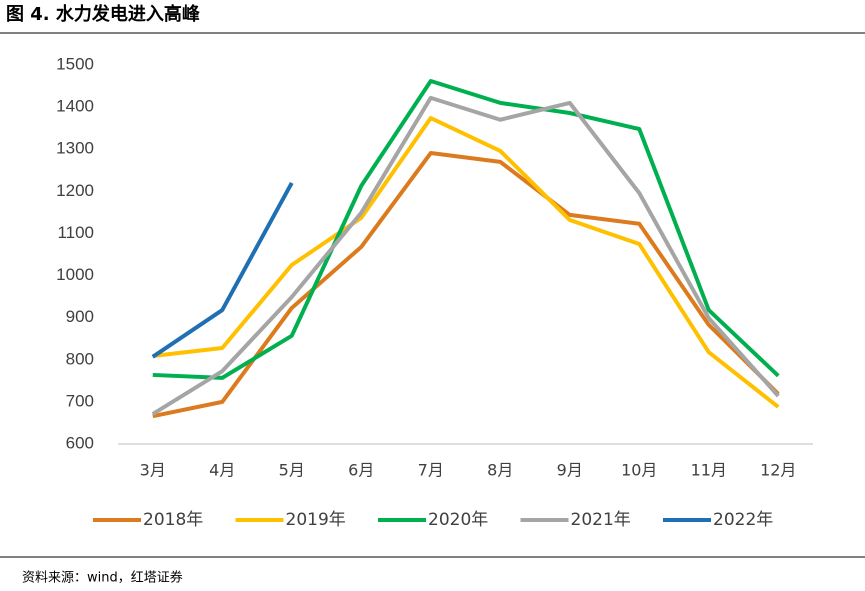 The image size is (865, 591). What do you see at coordinates (80, 316) in the screenshot?
I see `y-tick-label: 900` at bounding box center [80, 316].